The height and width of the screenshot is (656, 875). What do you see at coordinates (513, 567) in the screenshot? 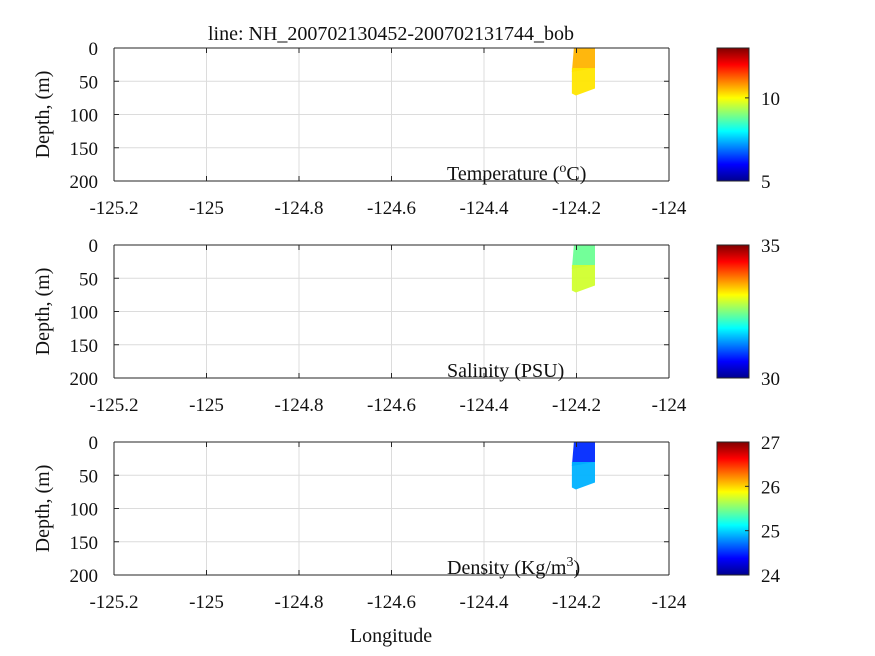
I see `panel-label-density: Density (Kg/m3)` at bounding box center [513, 567].